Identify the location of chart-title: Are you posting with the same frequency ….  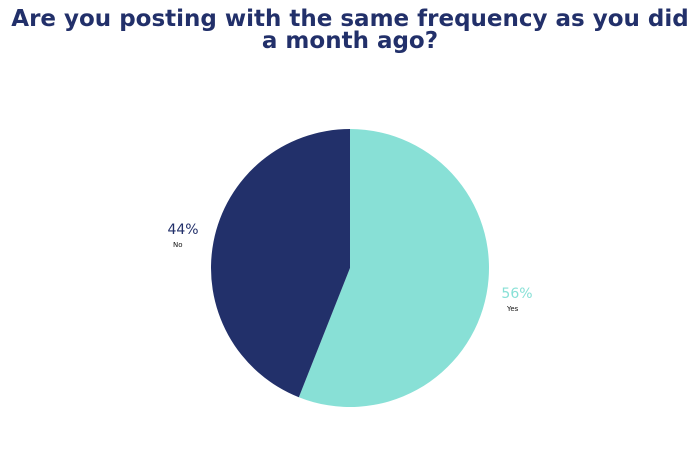
(350, 30).